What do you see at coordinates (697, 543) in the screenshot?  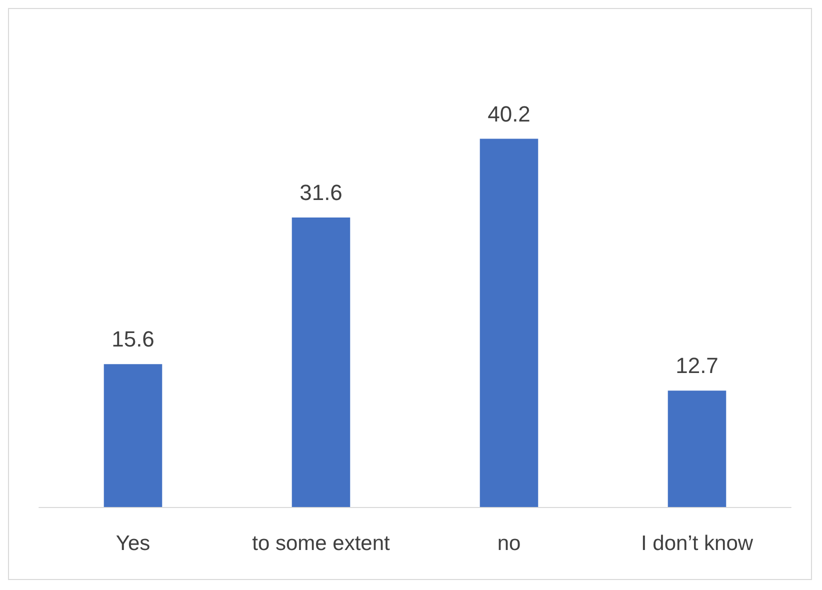 I see `x-tick-label: I don’t know` at bounding box center [697, 543].